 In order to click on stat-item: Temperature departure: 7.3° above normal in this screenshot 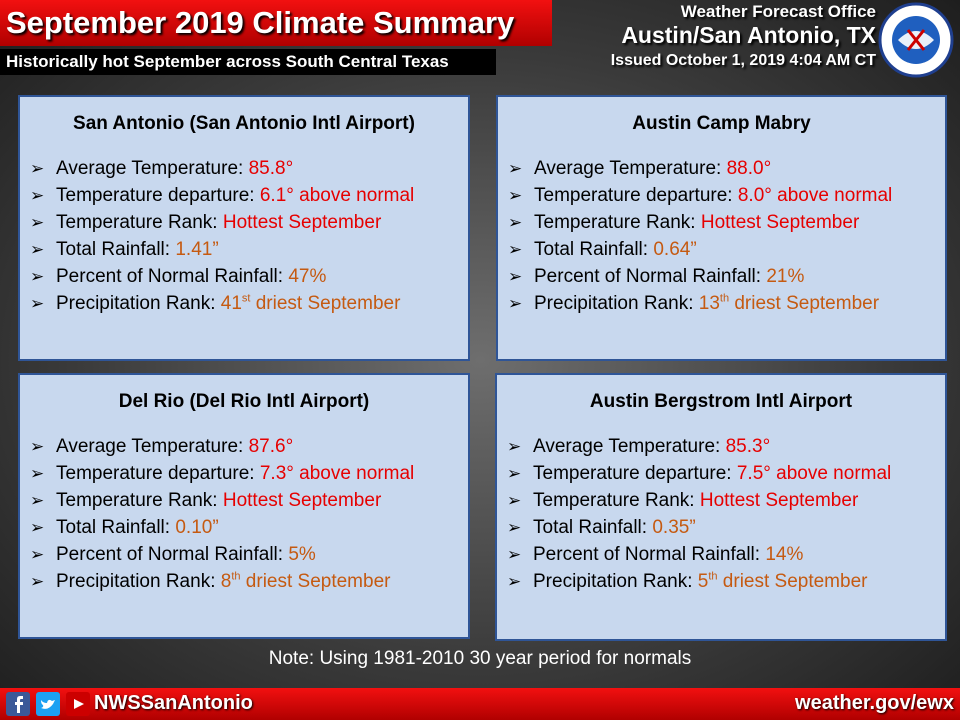, I will do `click(244, 473)`.